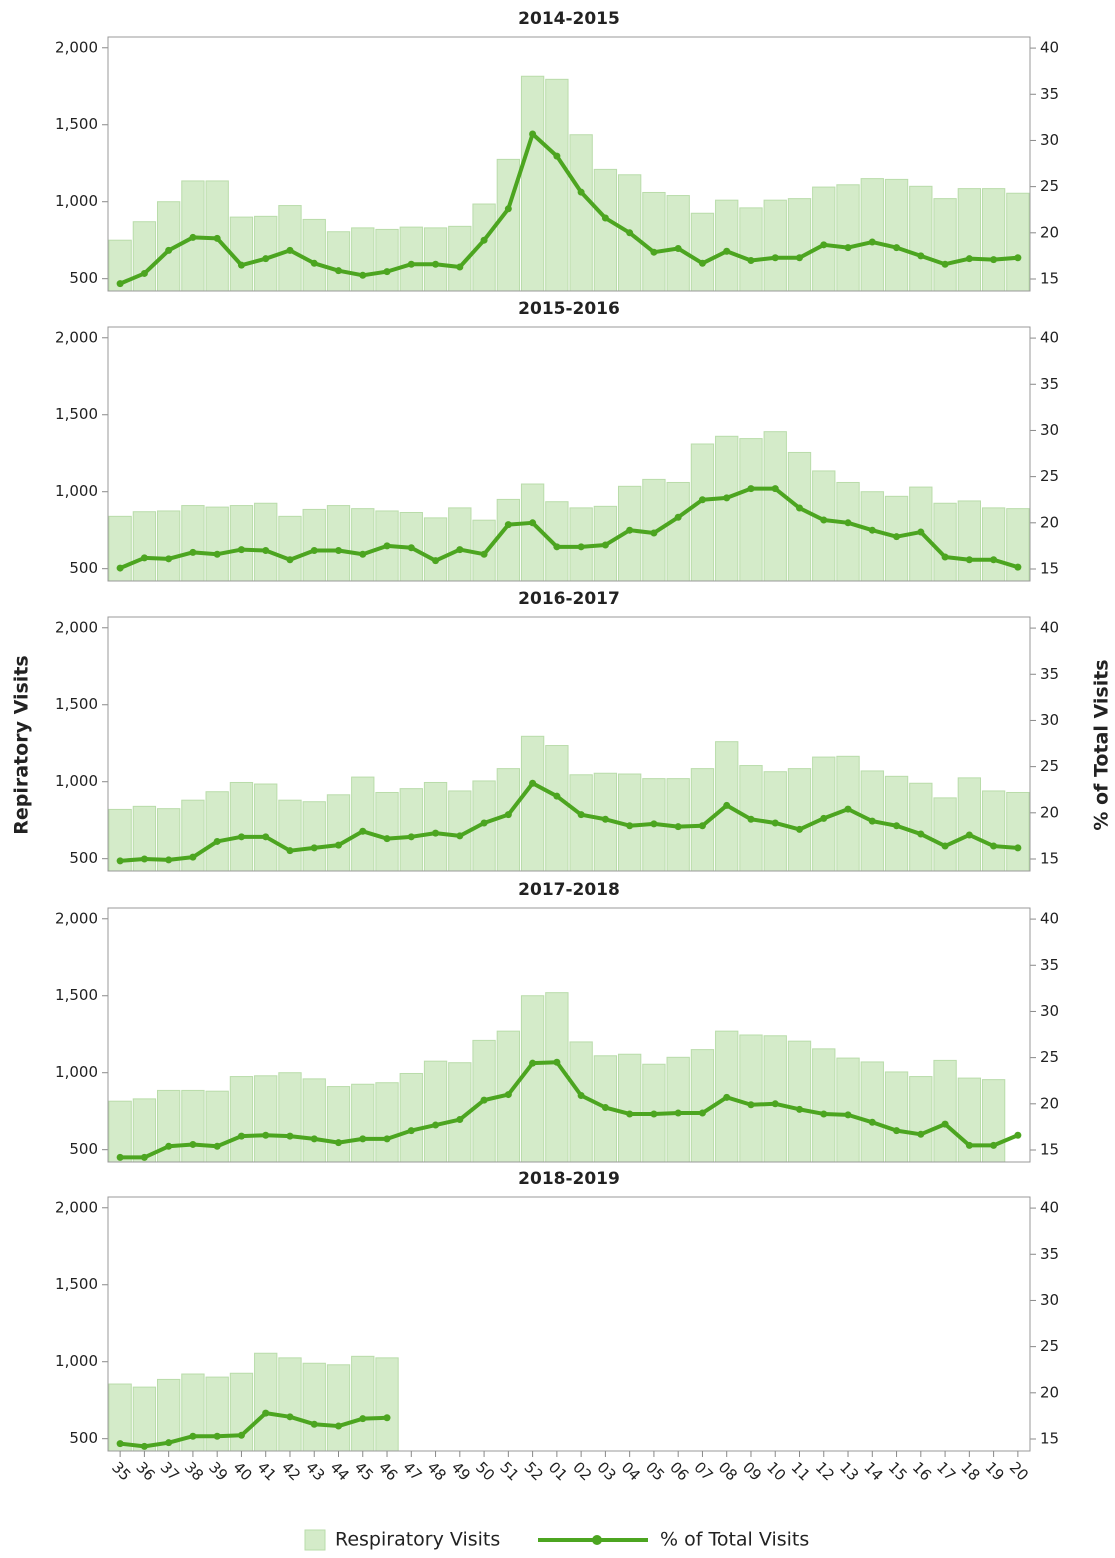  I want to click on legend-swatch, so click(315, 1540).